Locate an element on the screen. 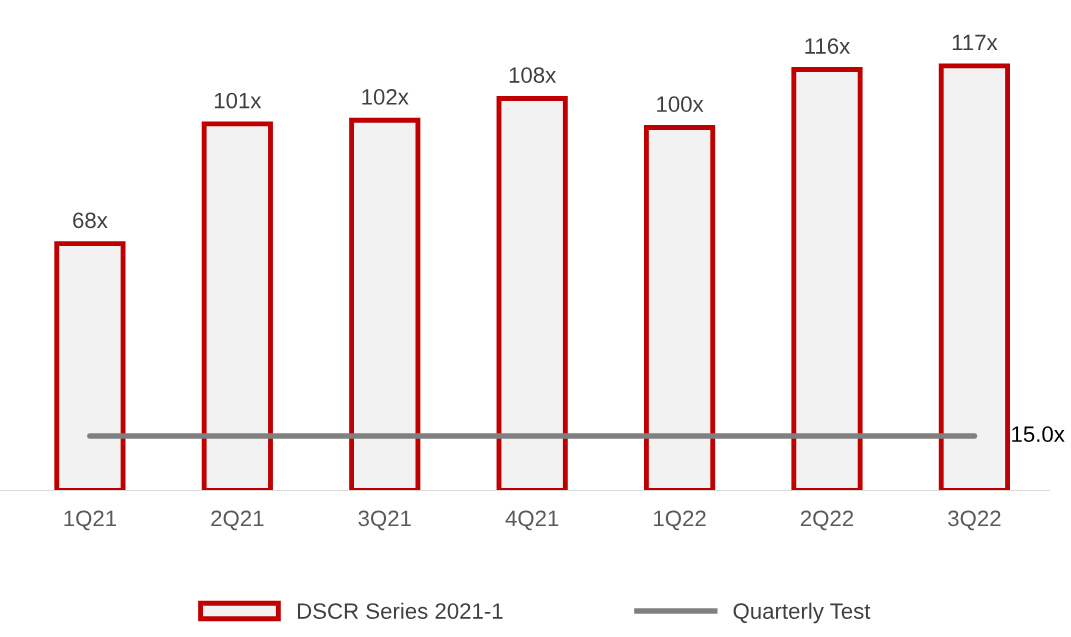 The width and height of the screenshot is (1071, 637). legend-label: DSCR Series 2021-1 is located at coordinates (400, 610).